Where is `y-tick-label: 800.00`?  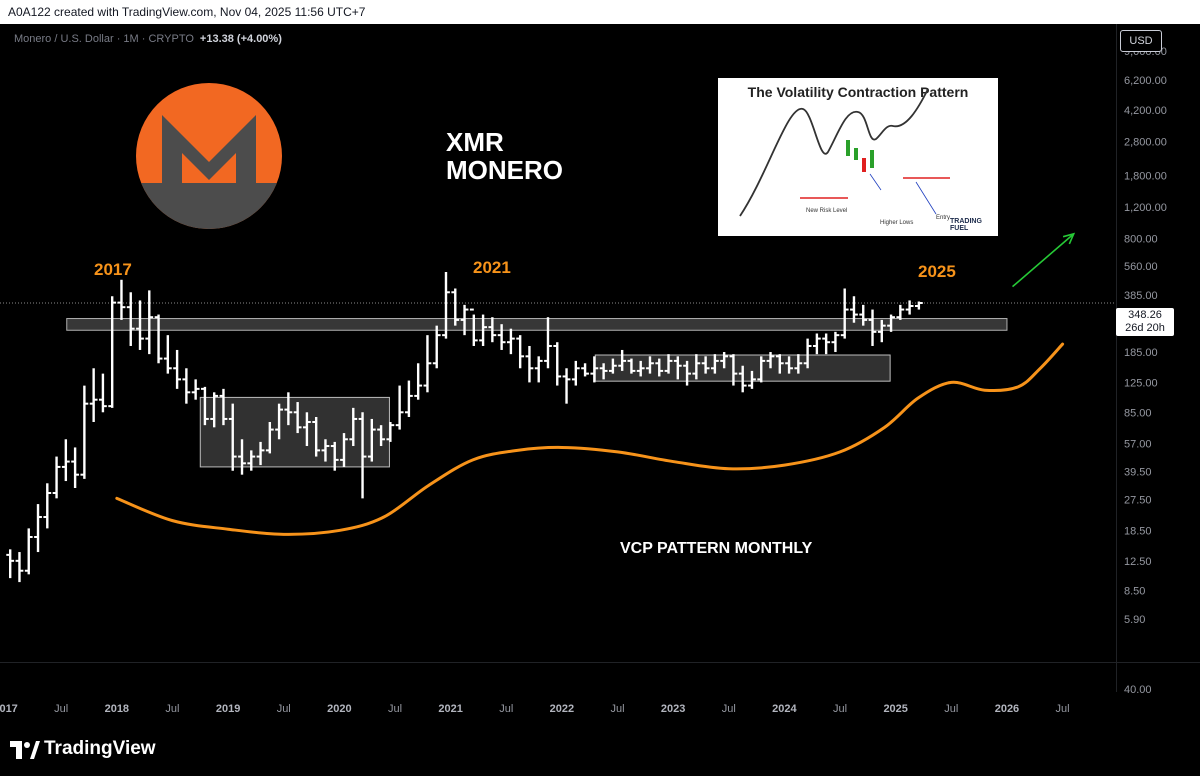 y-tick-label: 800.00 is located at coordinates (1141, 240).